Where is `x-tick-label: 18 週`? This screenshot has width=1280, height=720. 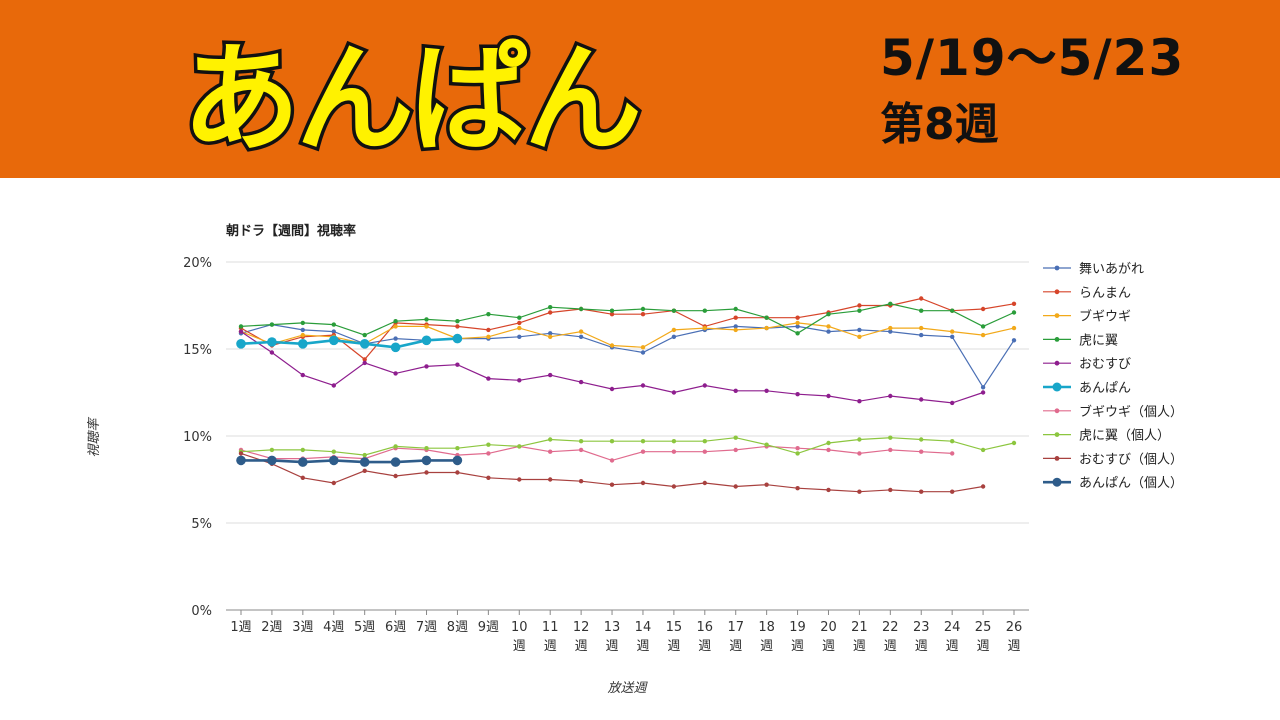
x-tick-label: 18 週 is located at coordinates (766, 637).